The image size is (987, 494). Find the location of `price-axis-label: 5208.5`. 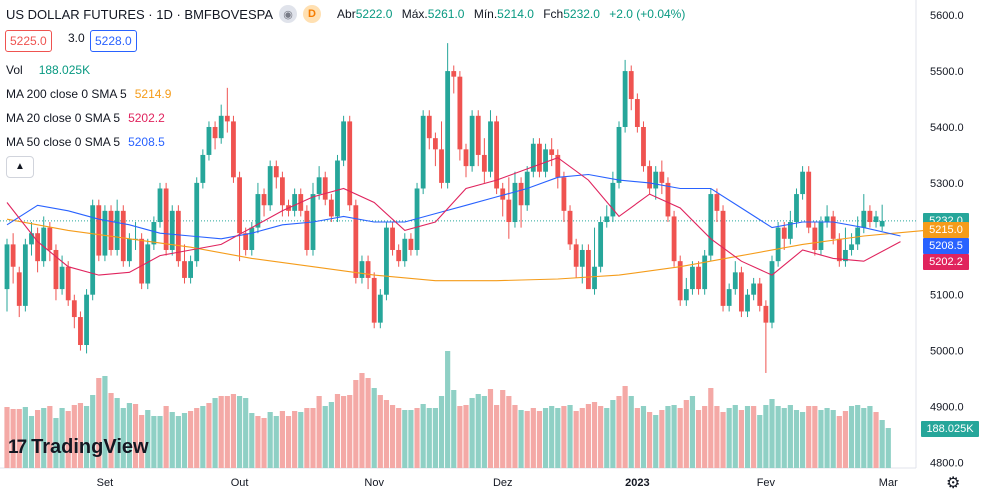

price-axis-label: 5208.5 is located at coordinates (946, 245).